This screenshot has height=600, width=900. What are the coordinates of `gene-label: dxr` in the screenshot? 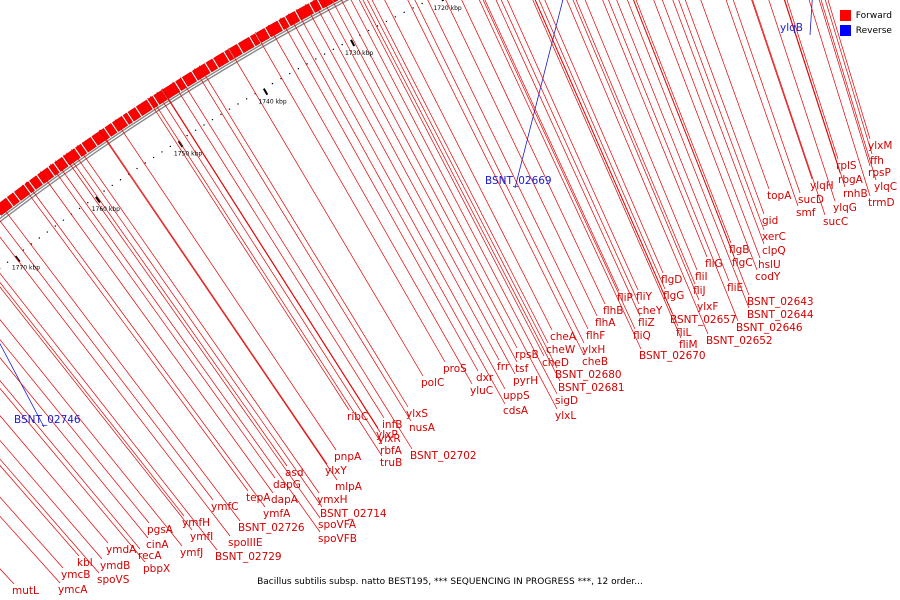 It's located at (485, 378).